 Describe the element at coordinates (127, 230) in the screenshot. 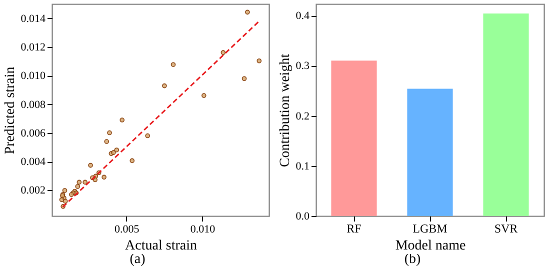

I see `x-tick-label: 0.005` at that location.